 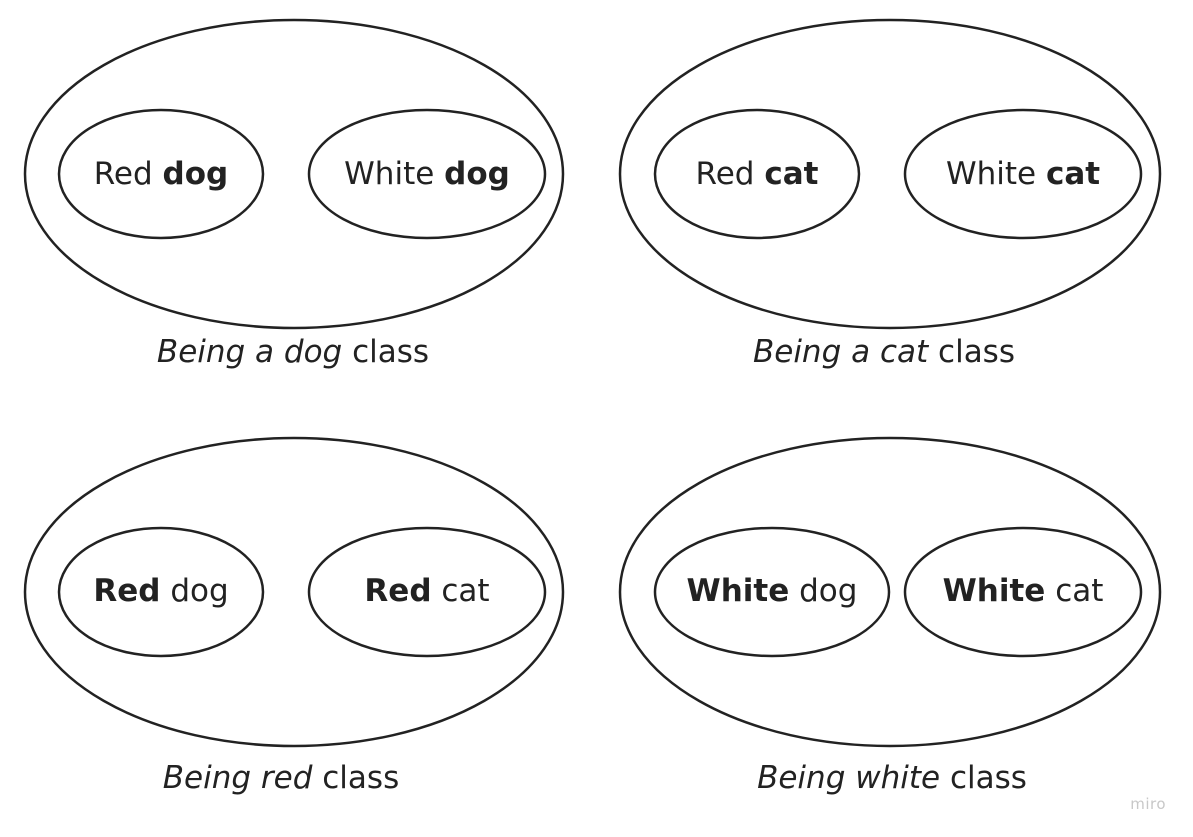 I want to click on red-class-caption: Being red class, so click(x=281, y=778).